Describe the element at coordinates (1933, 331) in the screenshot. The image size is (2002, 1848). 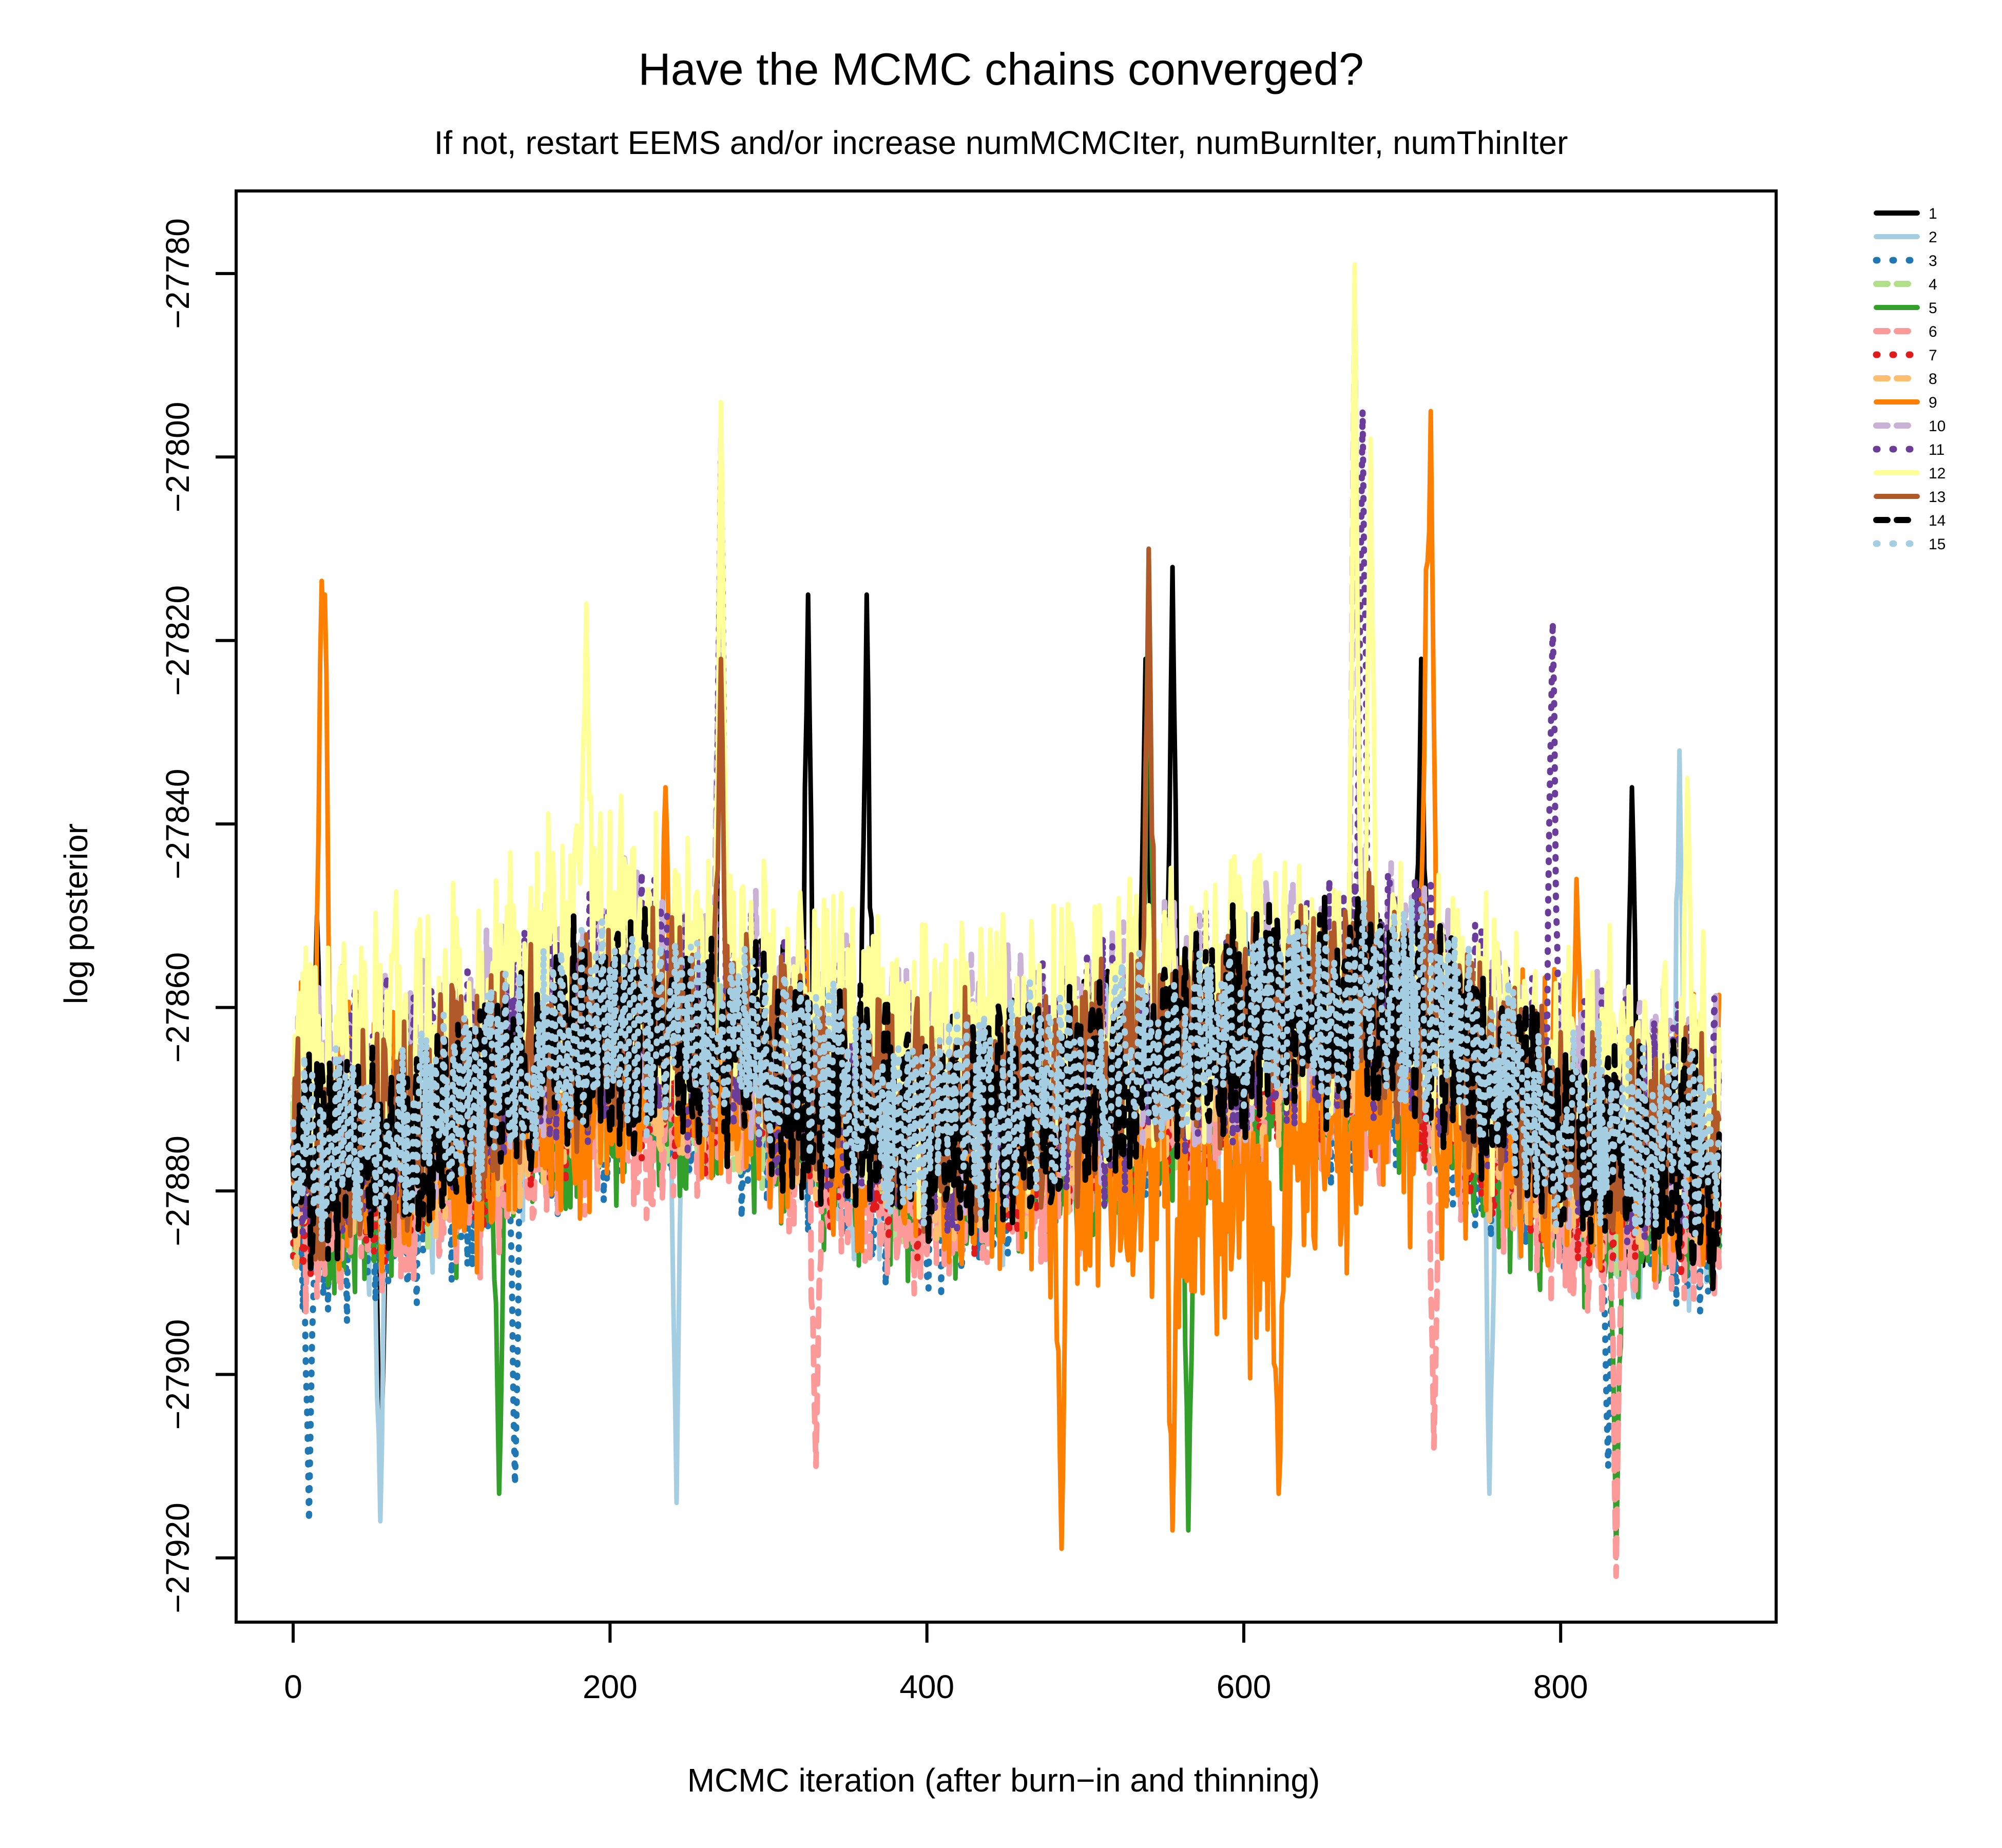
I see `legend-label-6: 6` at that location.